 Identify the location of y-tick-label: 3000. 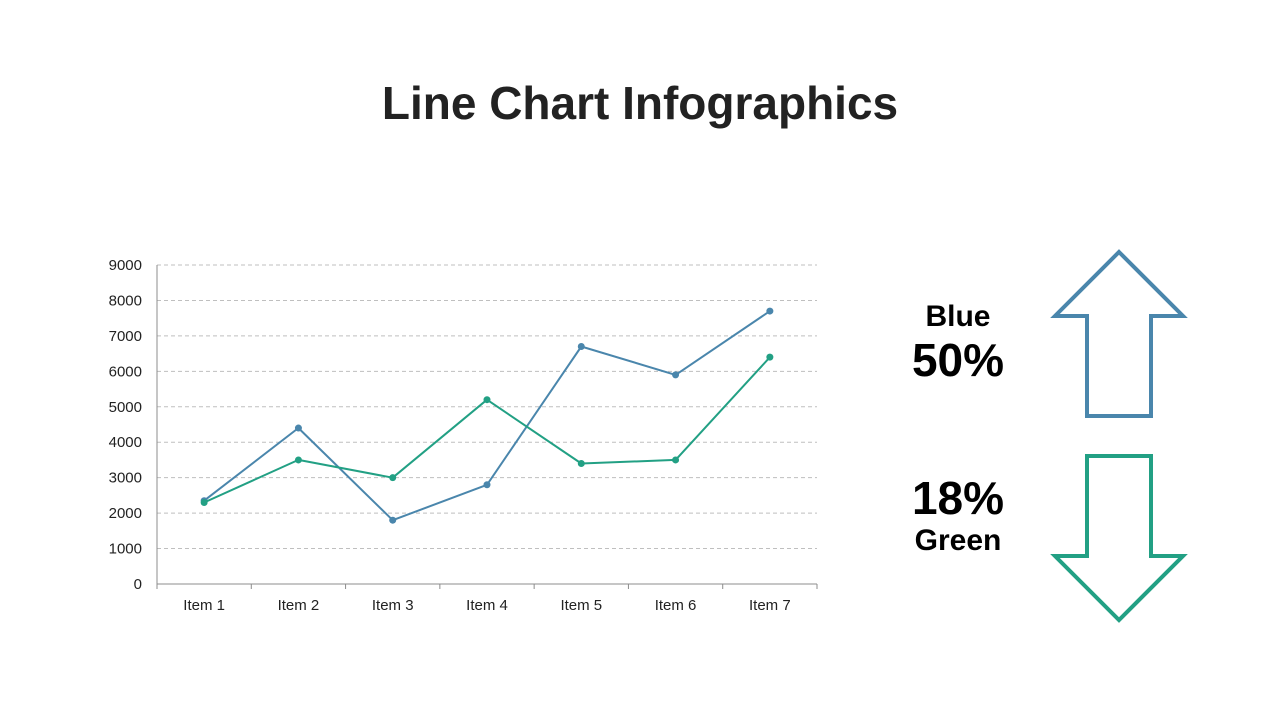
(125, 478).